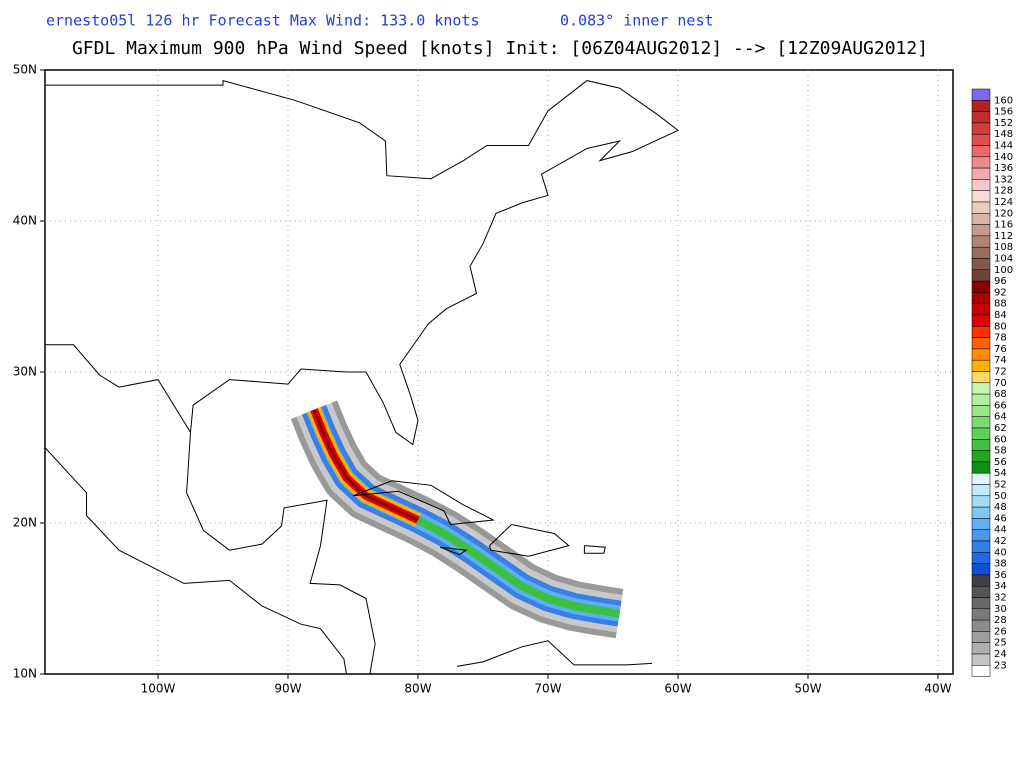 This screenshot has height=772, width=1024. Describe the element at coordinates (1000, 428) in the screenshot. I see `colorbar-label: 62` at that location.